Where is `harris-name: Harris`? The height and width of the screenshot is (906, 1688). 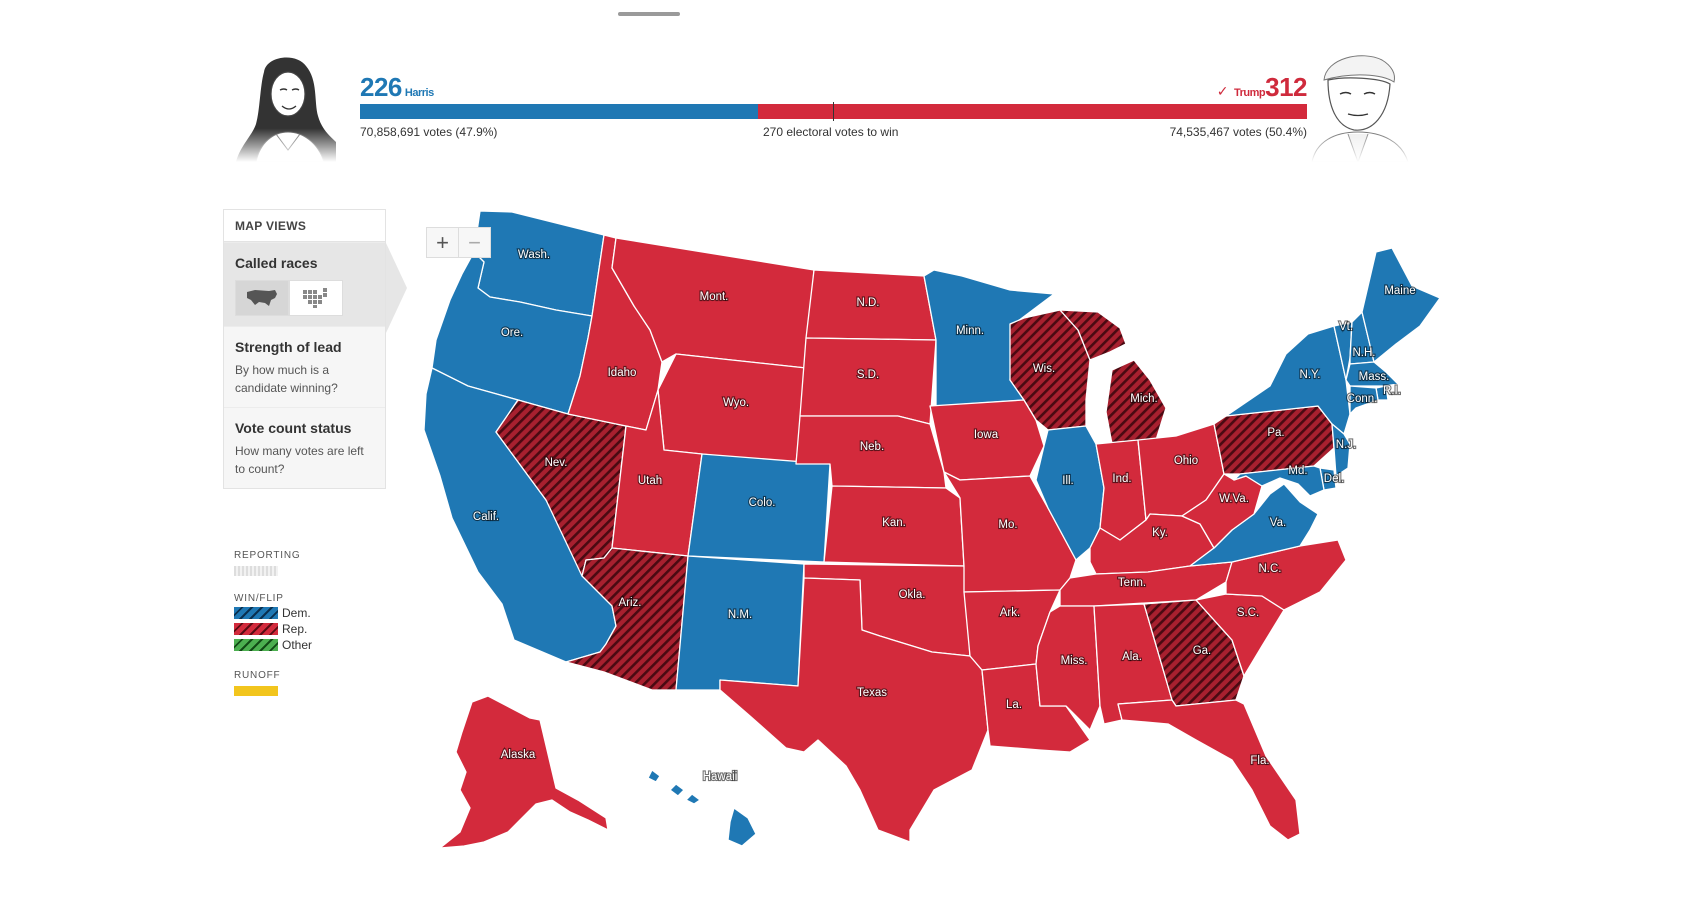 harris-name: Harris is located at coordinates (419, 93).